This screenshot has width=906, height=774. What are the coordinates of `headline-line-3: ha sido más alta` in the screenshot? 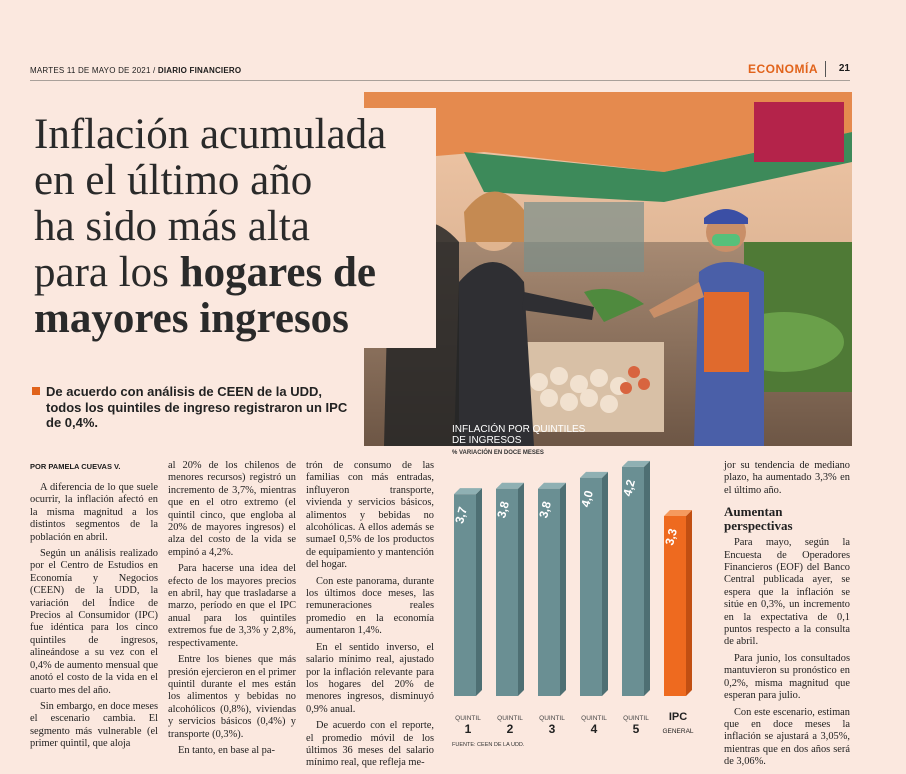 It's located at (172, 226).